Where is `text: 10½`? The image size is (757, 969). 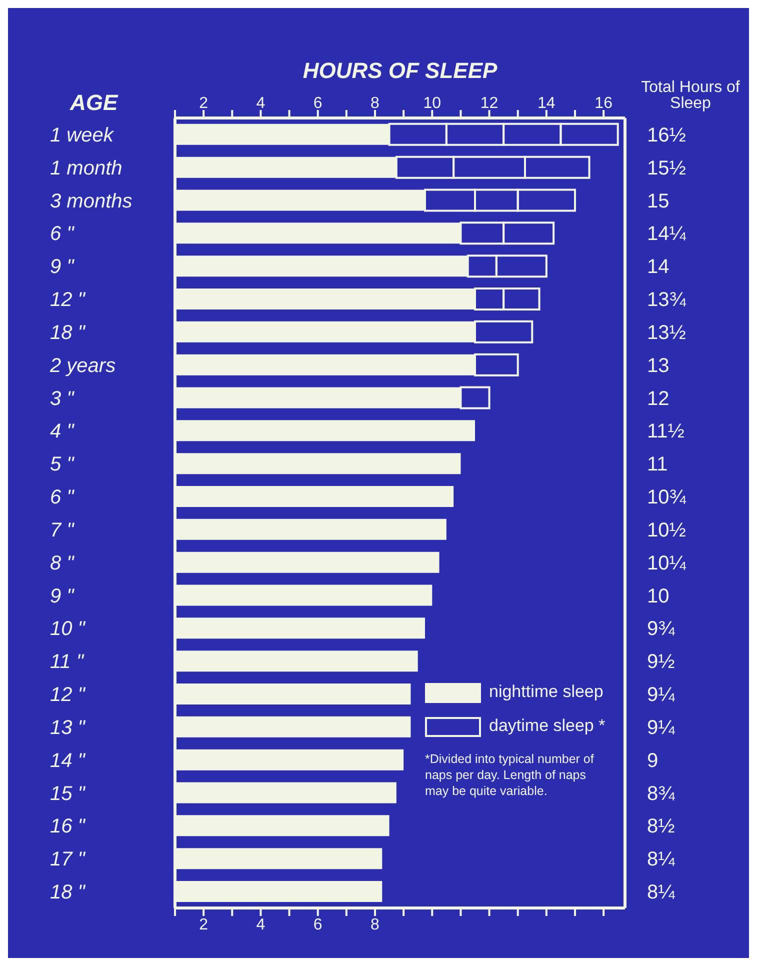
text: 10½ is located at coordinates (666, 530).